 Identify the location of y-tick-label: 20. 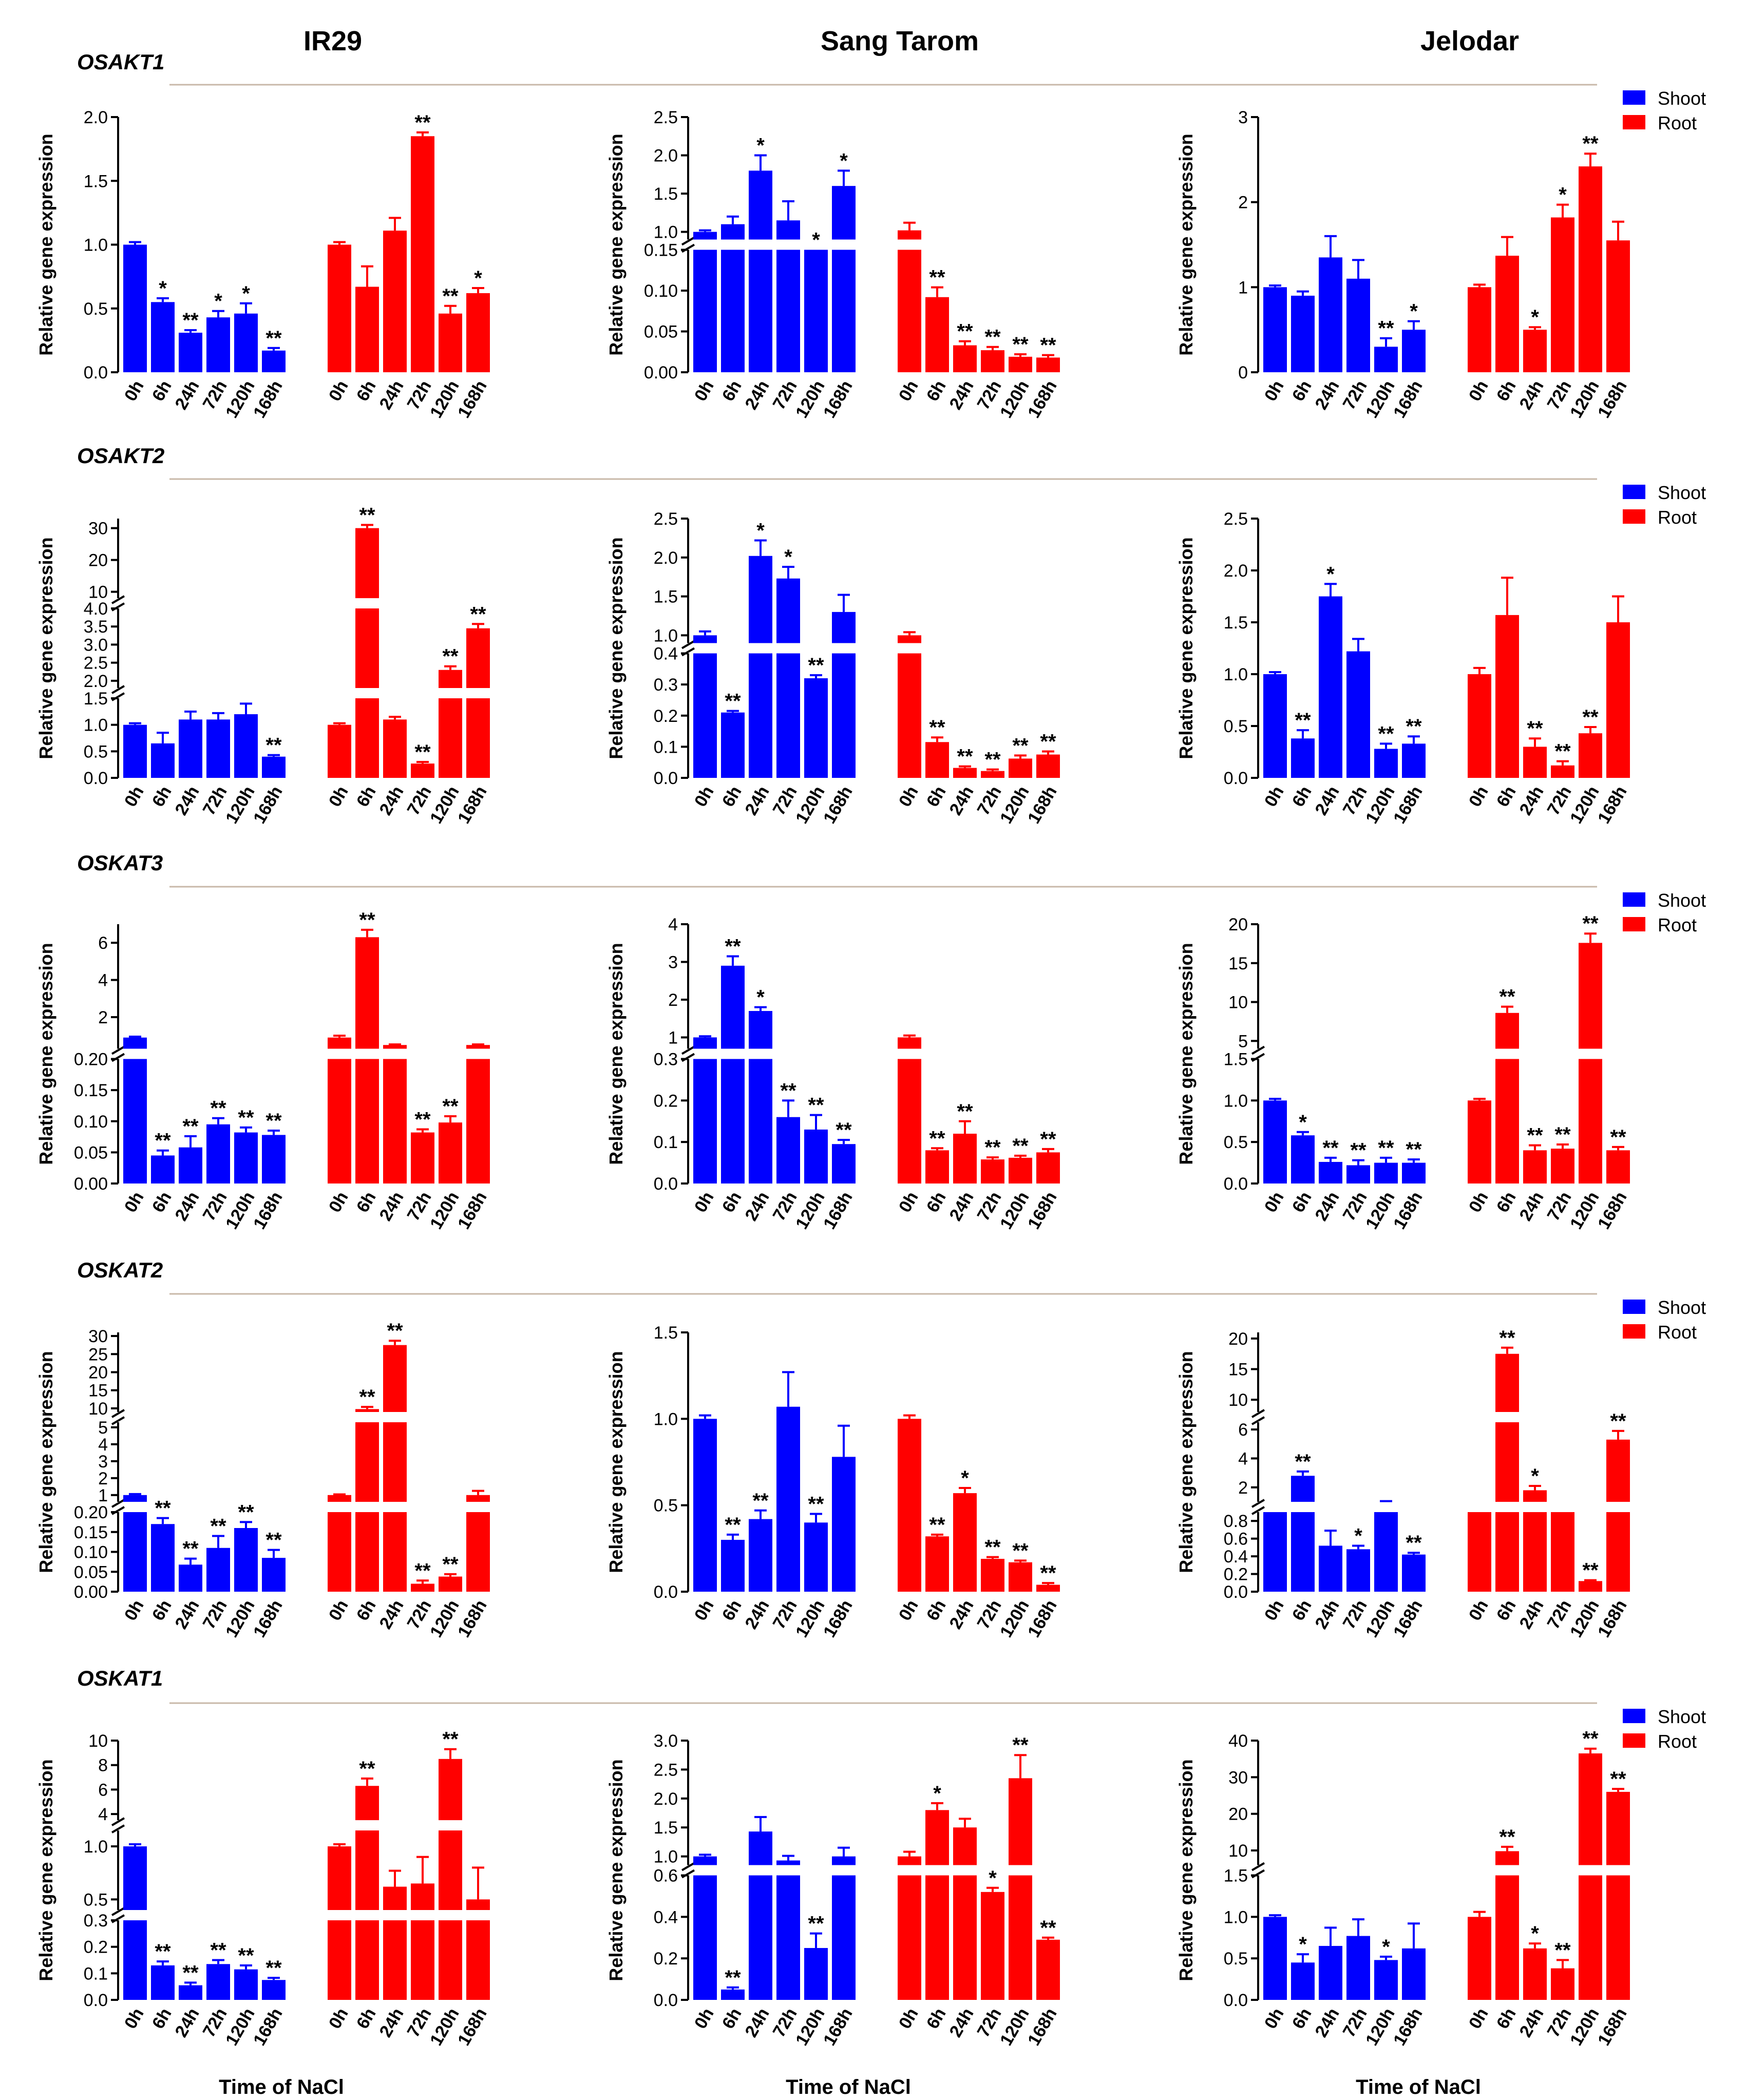
(1238, 1339).